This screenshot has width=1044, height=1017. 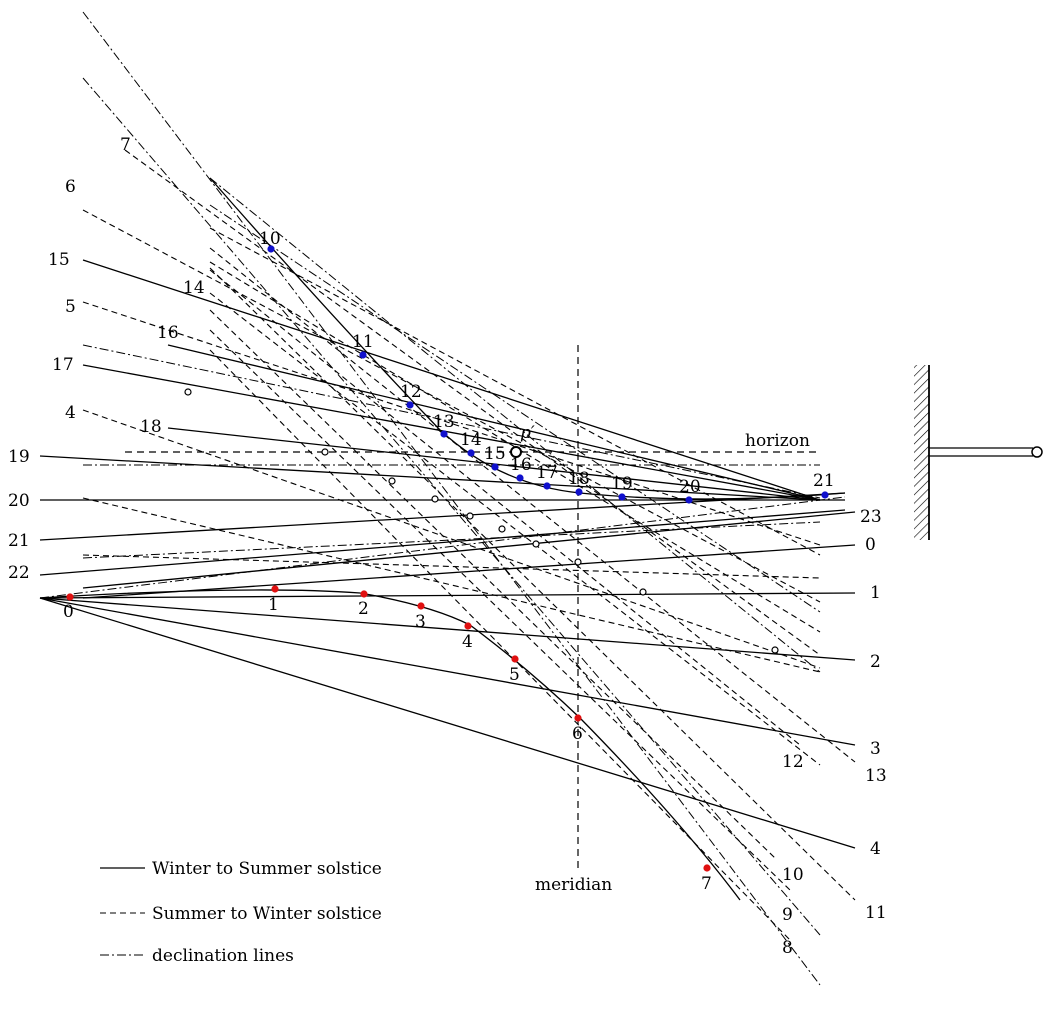 I want to click on lower-hour-label-7: 7, so click(x=706, y=884).